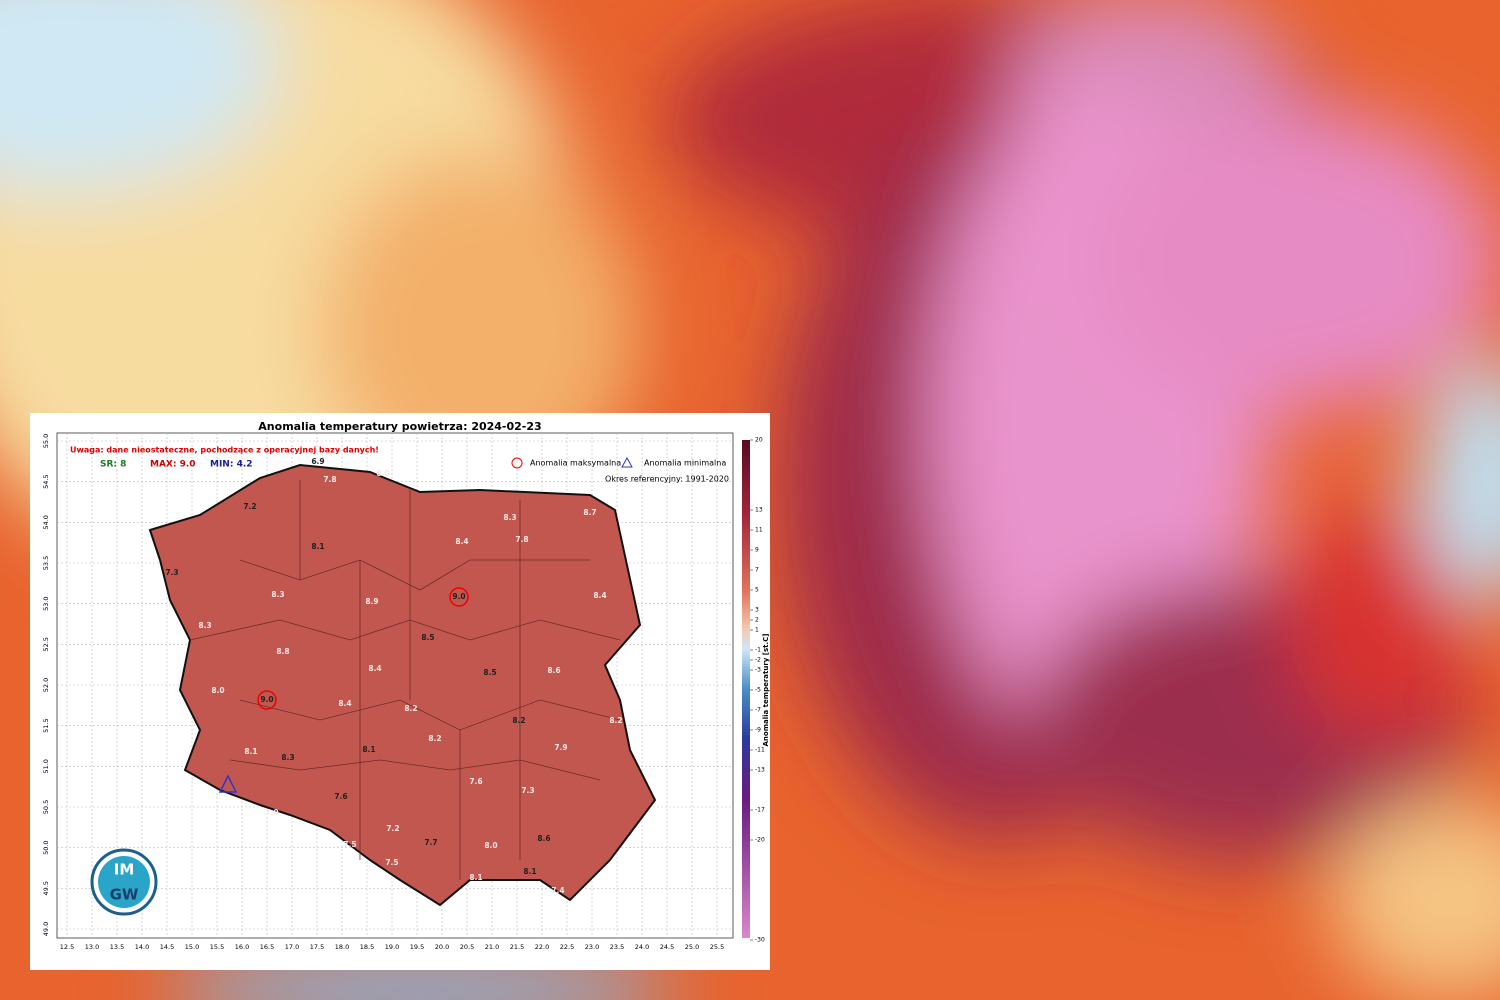  What do you see at coordinates (560, 747) in the screenshot?
I see `station-value: 7.9` at bounding box center [560, 747].